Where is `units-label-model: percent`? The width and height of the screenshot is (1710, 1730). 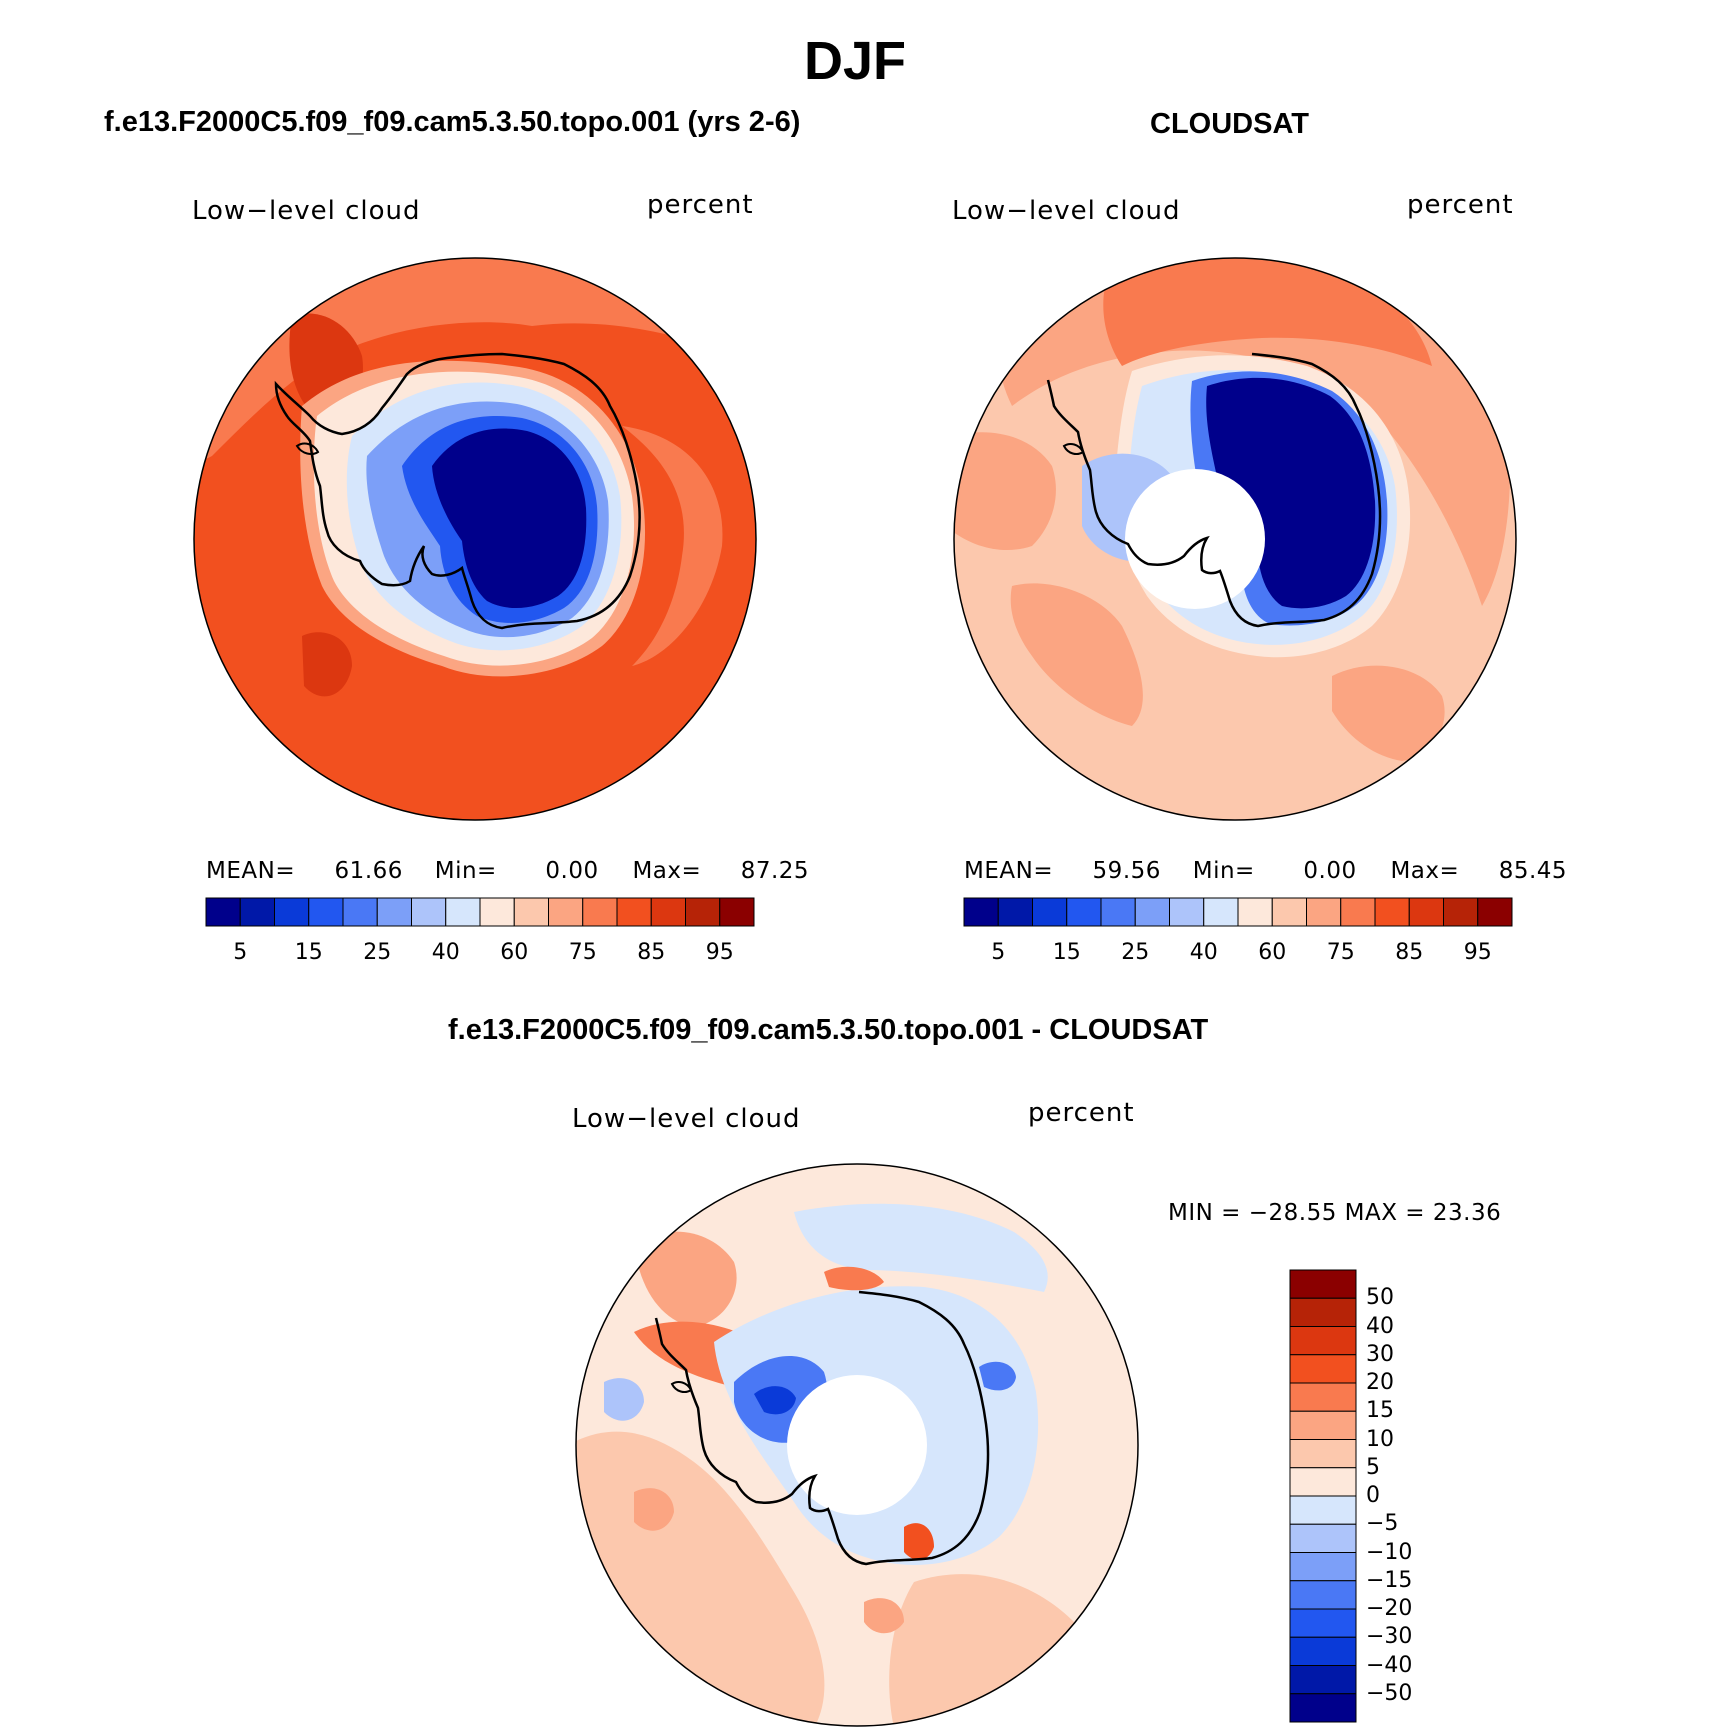
units-label-model: percent is located at coordinates (700, 205).